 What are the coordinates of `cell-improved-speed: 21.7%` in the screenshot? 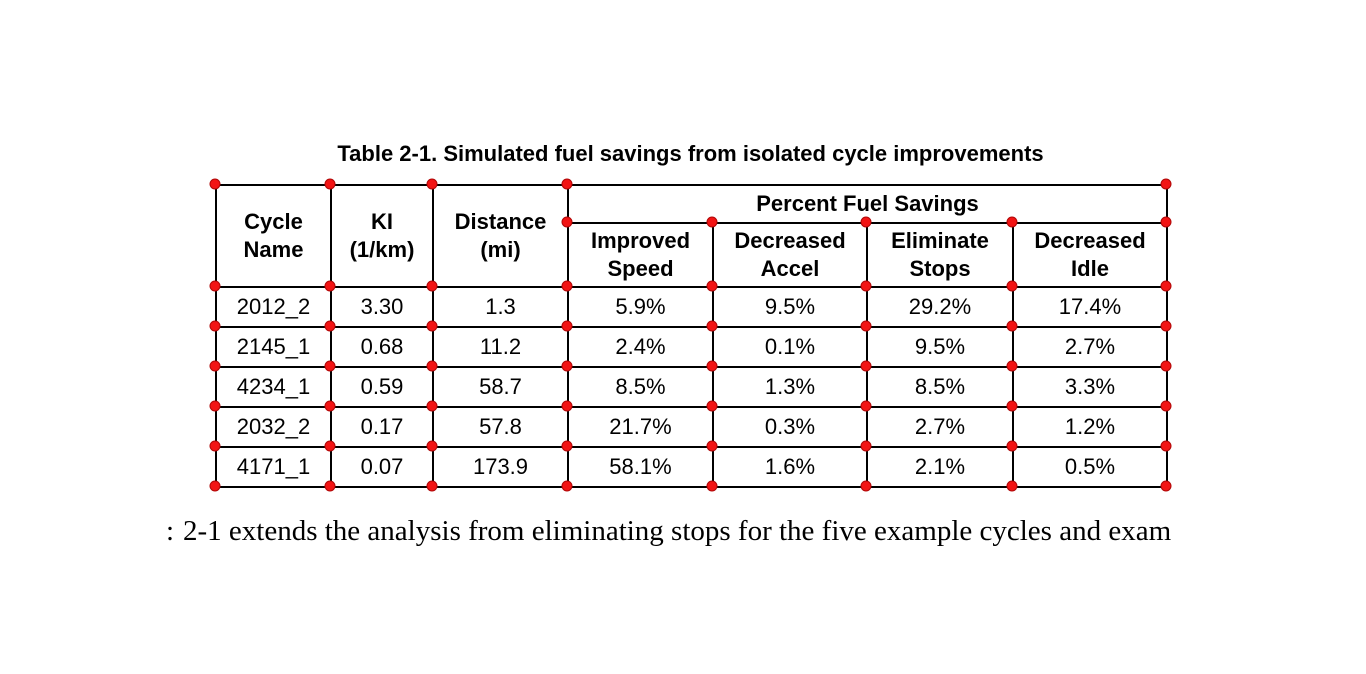 It's located at (640, 427).